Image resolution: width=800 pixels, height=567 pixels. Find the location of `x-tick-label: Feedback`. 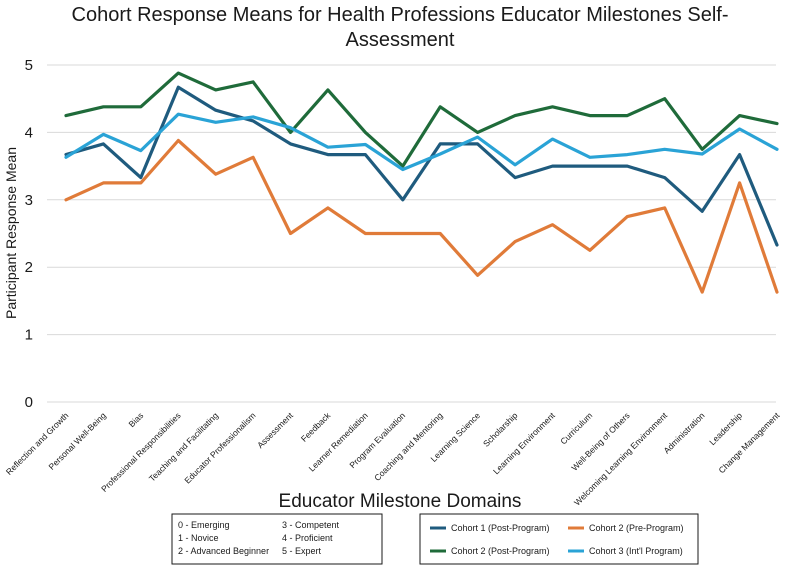

x-tick-label: Feedback is located at coordinates (316, 427).